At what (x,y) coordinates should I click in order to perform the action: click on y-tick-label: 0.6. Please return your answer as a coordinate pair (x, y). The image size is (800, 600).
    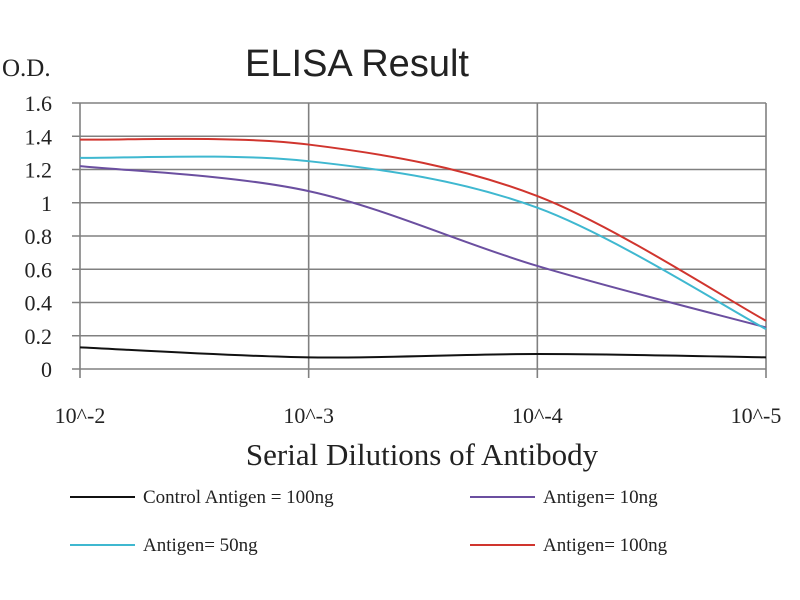
    Looking at the image, I should click on (39, 269).